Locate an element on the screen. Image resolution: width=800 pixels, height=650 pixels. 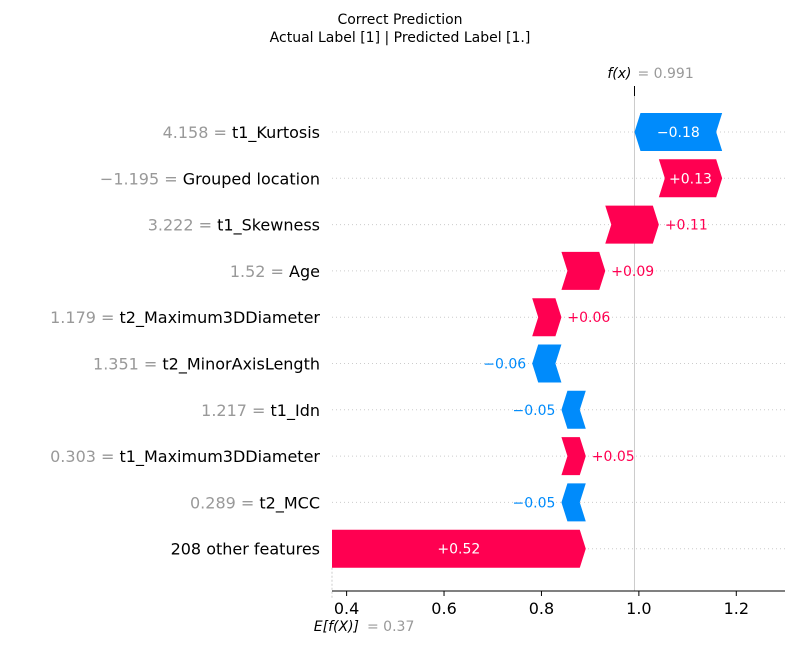
feature-label: 4.158 = t1_Kurtosis is located at coordinates (241, 133).